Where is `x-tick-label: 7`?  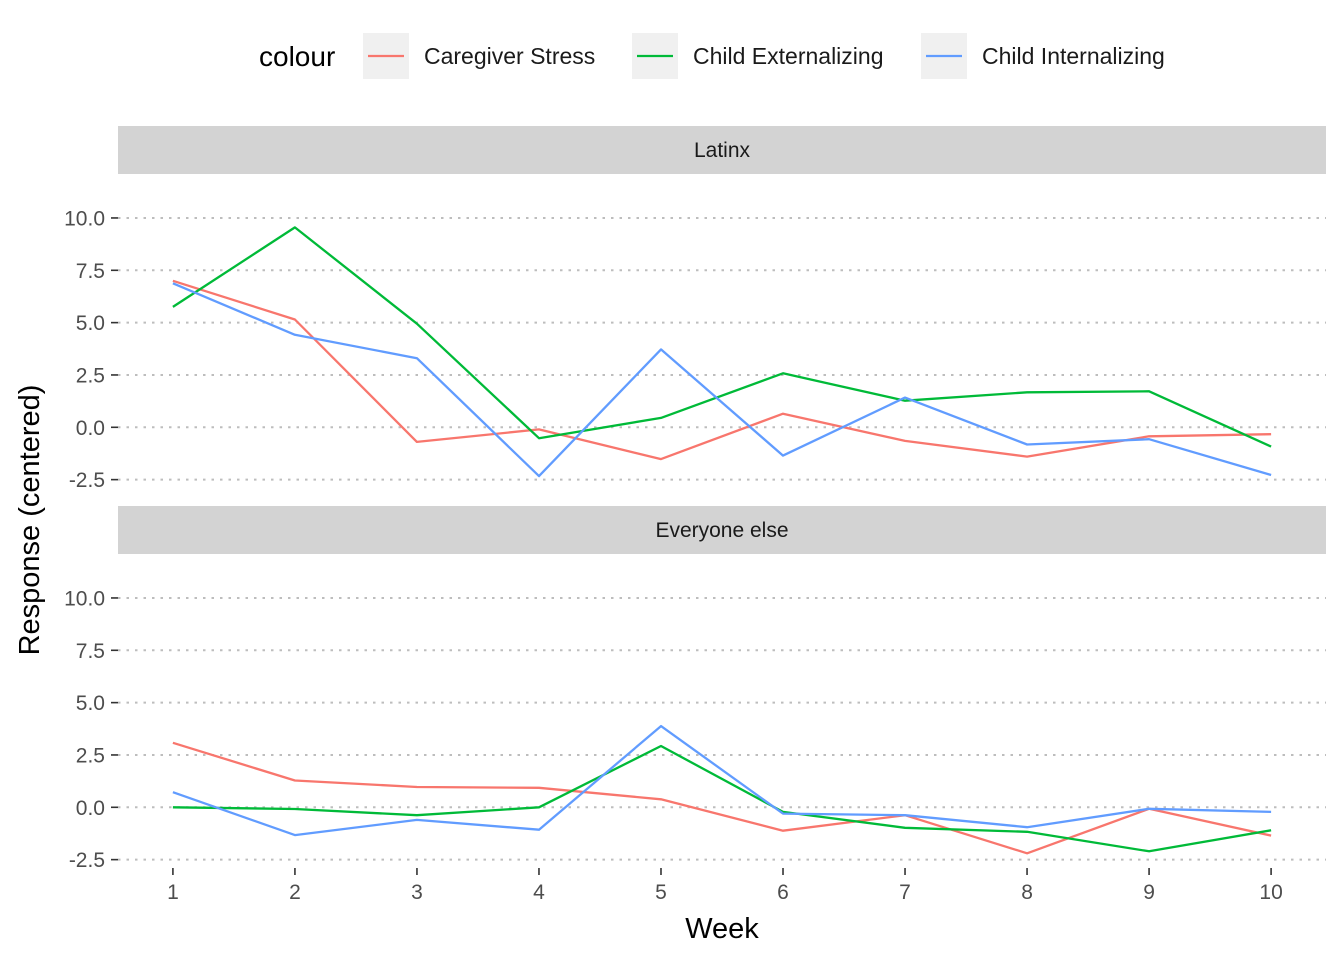
x-tick-label: 7 is located at coordinates (905, 892).